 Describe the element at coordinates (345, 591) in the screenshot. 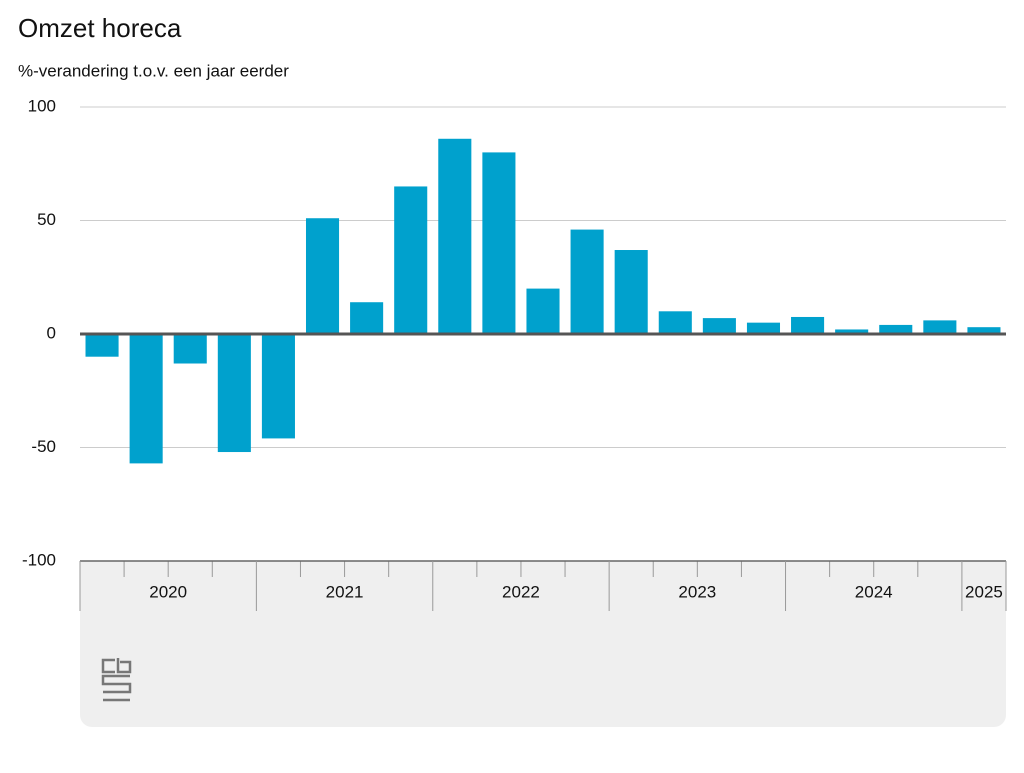

I see `x-group-label: 2021` at that location.